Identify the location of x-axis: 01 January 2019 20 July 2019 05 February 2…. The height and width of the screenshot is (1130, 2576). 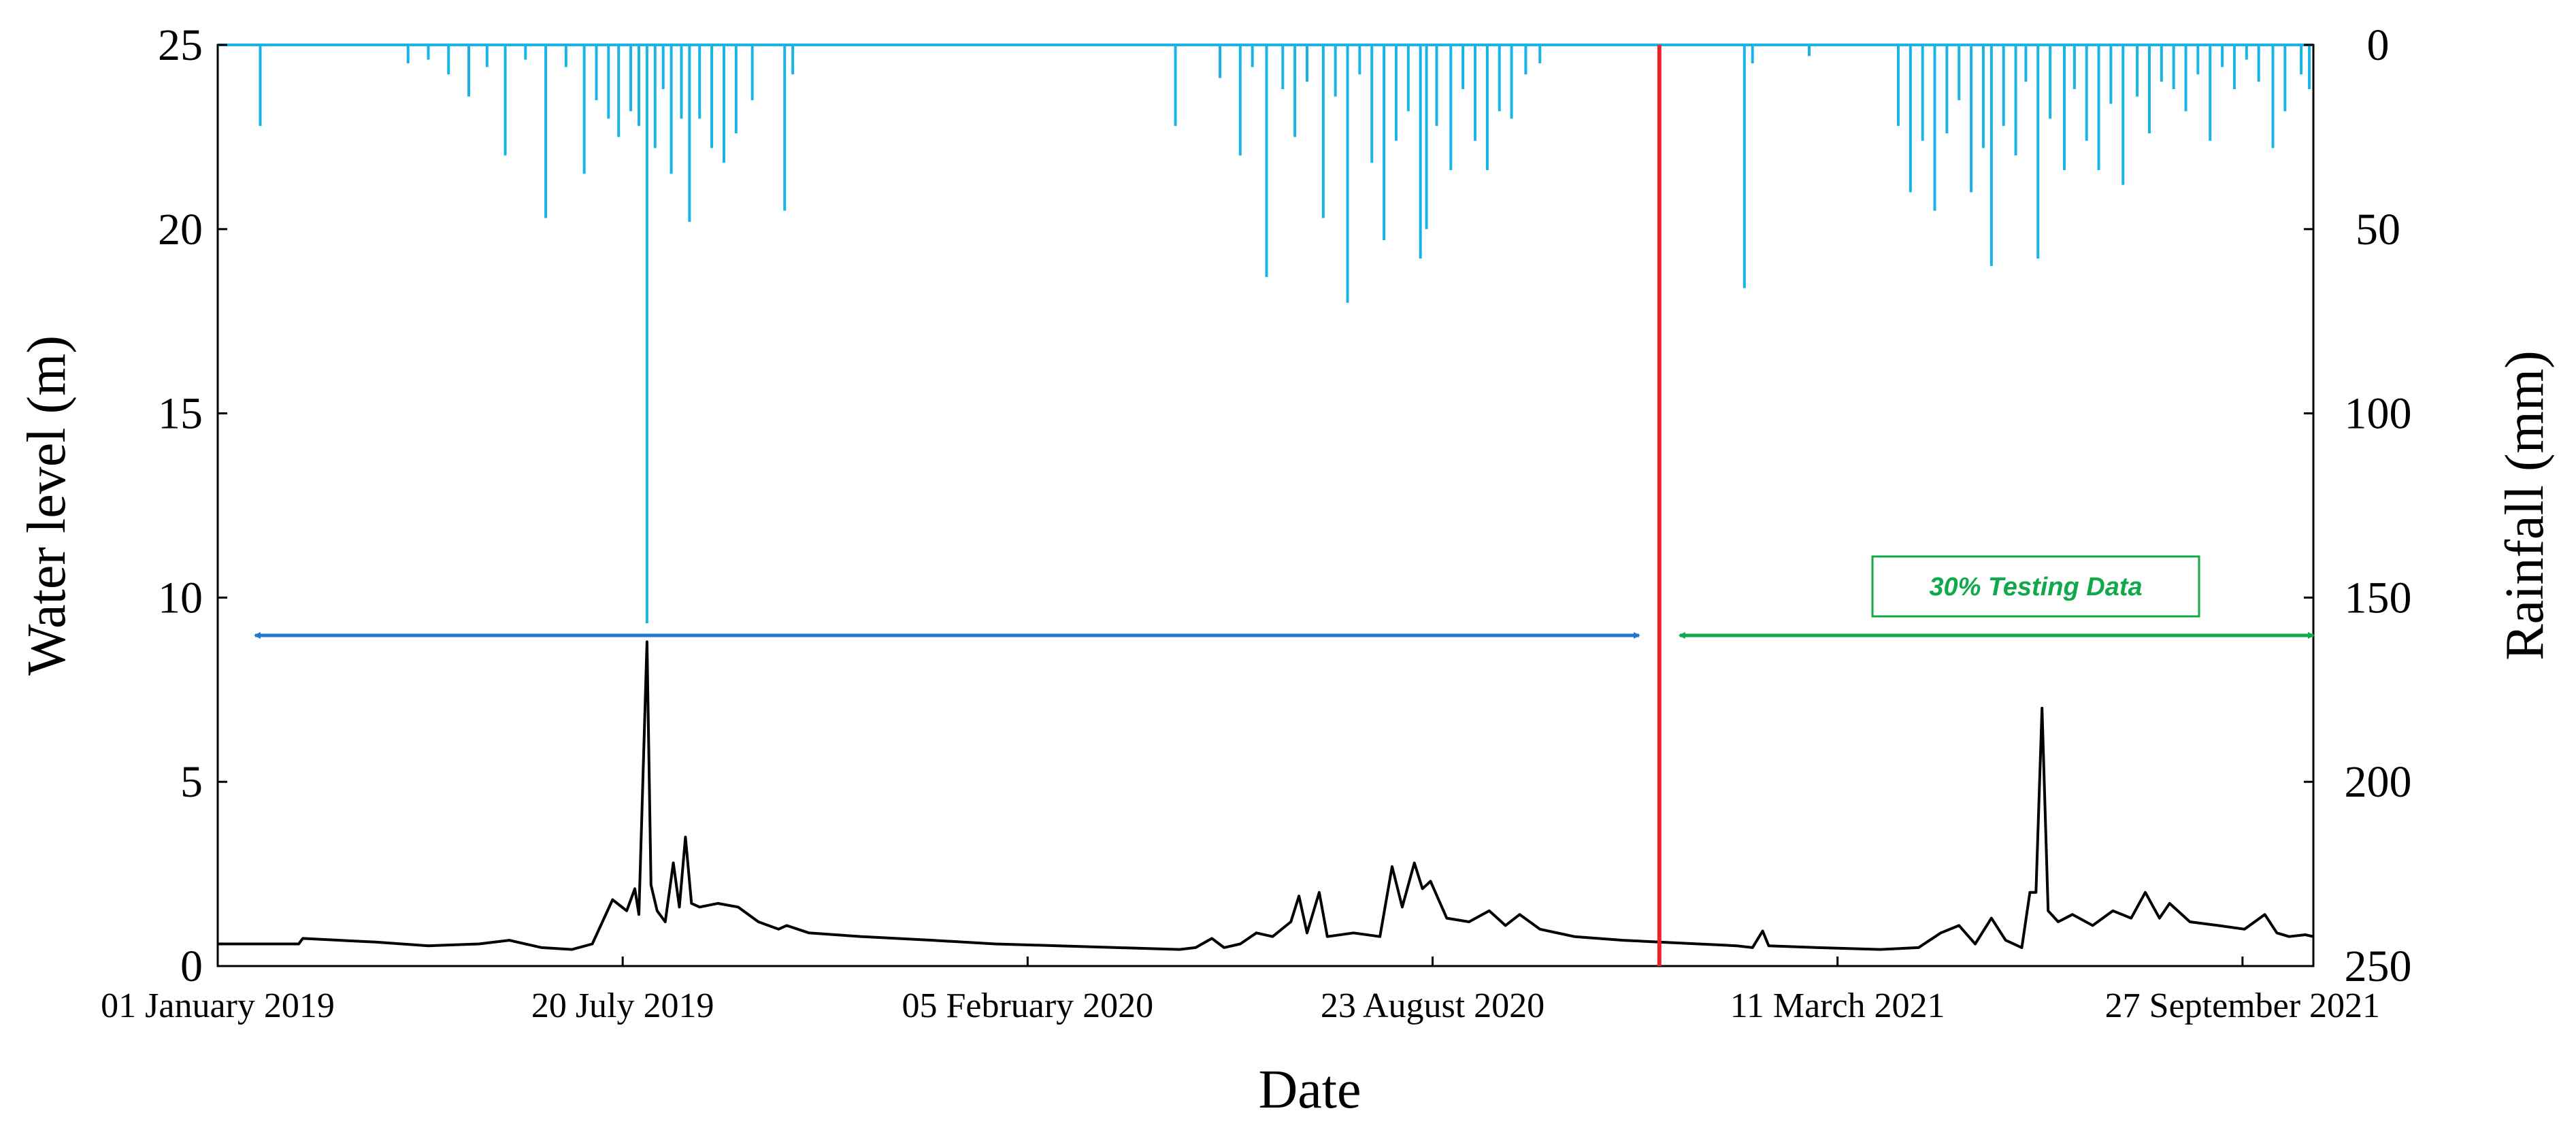
(1241, 991).